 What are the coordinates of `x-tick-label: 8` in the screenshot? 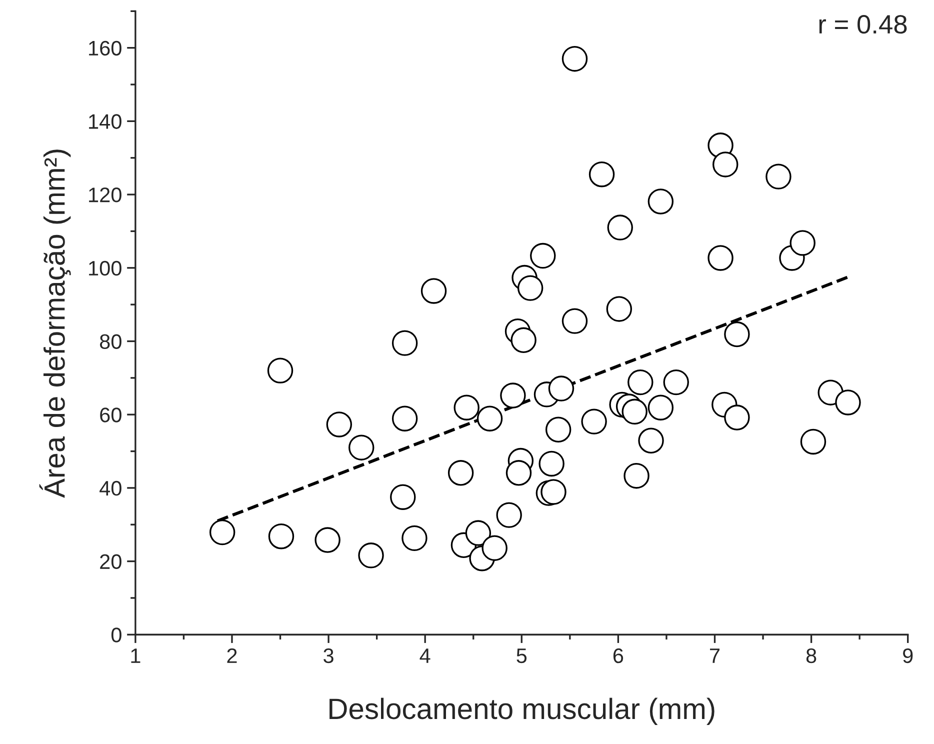 It's located at (811, 656).